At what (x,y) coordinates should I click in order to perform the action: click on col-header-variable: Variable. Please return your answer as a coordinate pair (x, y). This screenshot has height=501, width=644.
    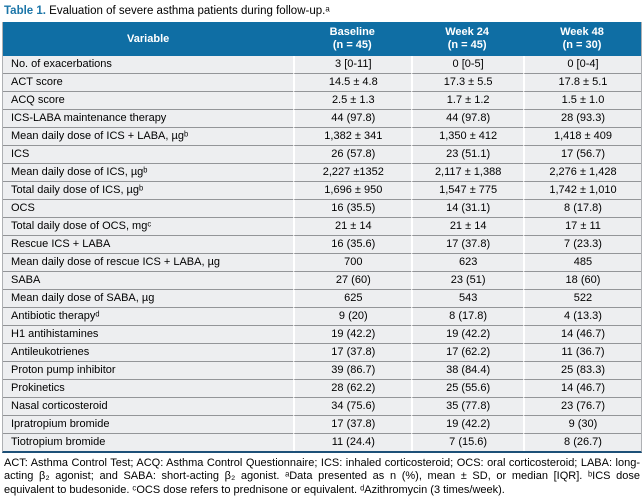
    Looking at the image, I should click on (148, 39).